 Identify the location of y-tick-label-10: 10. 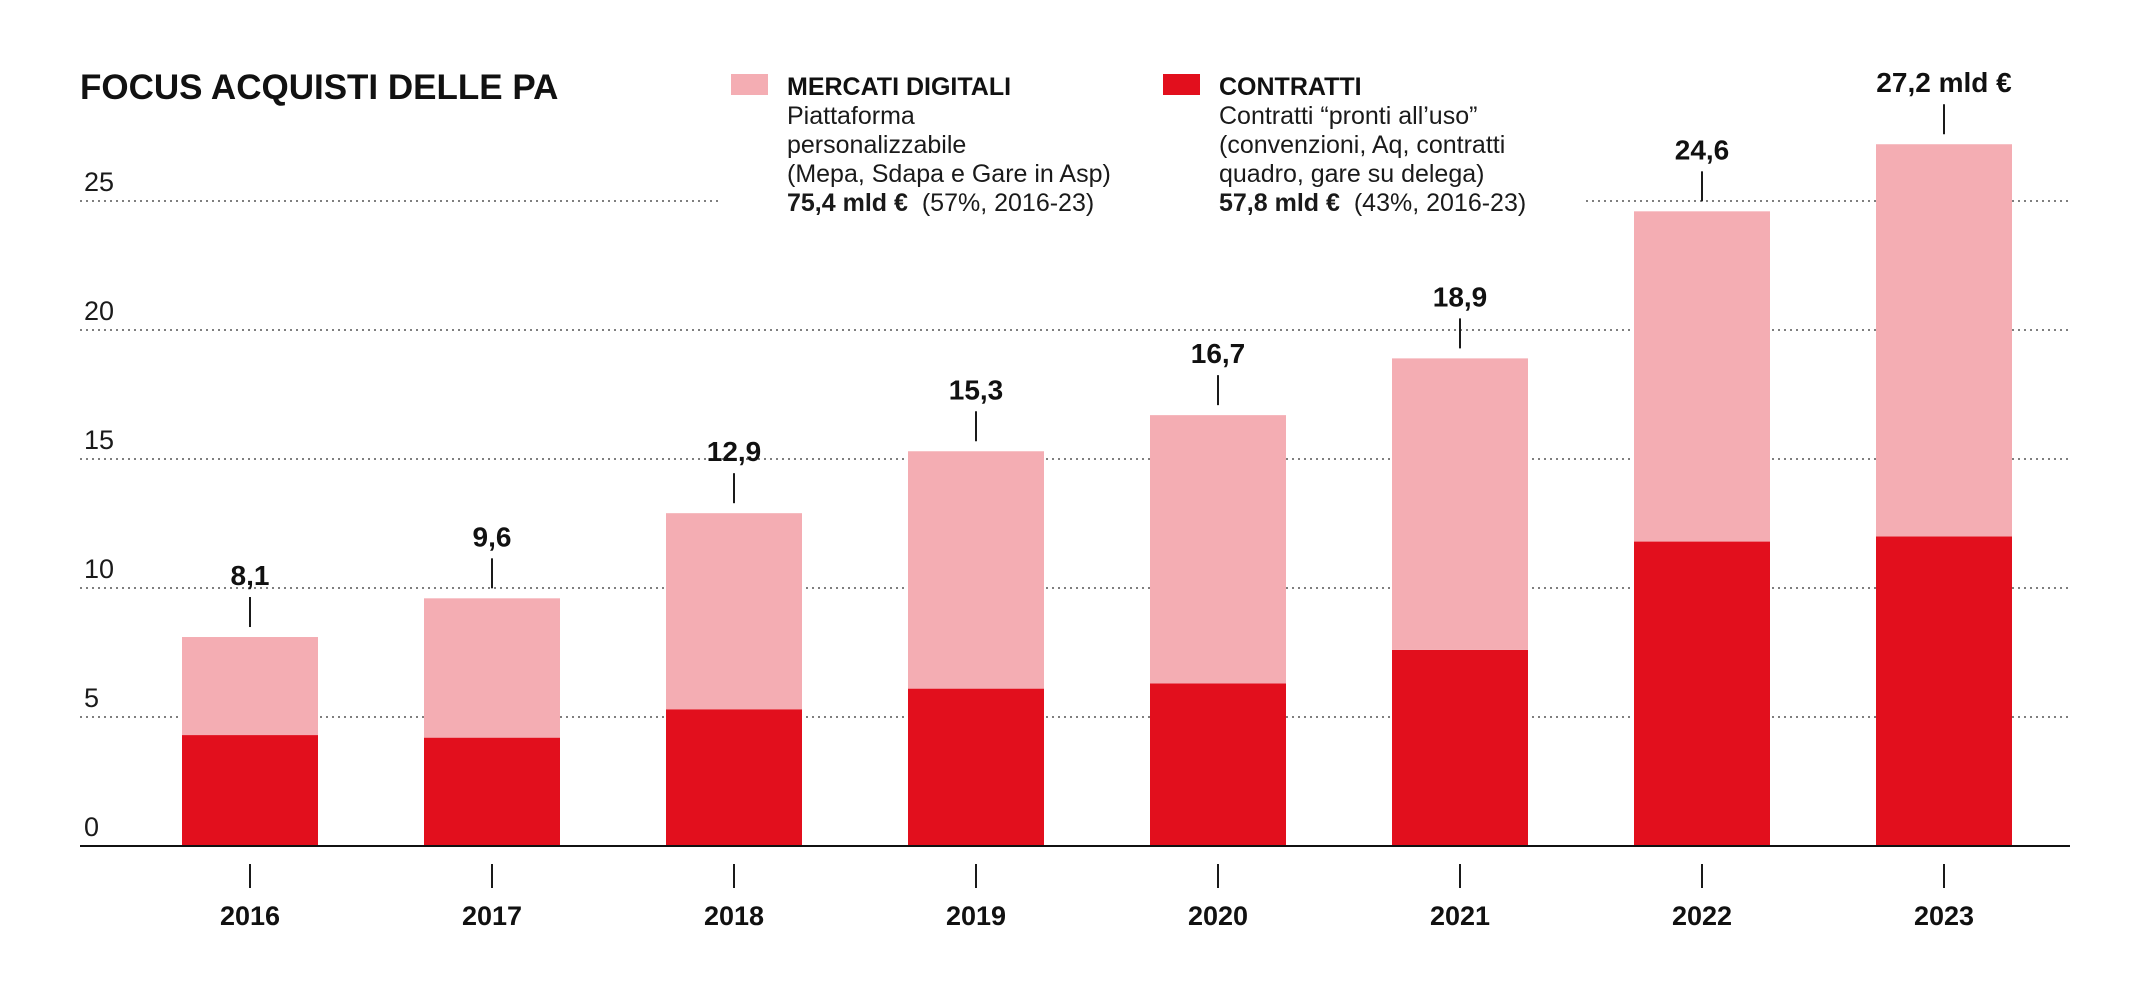
(99, 569).